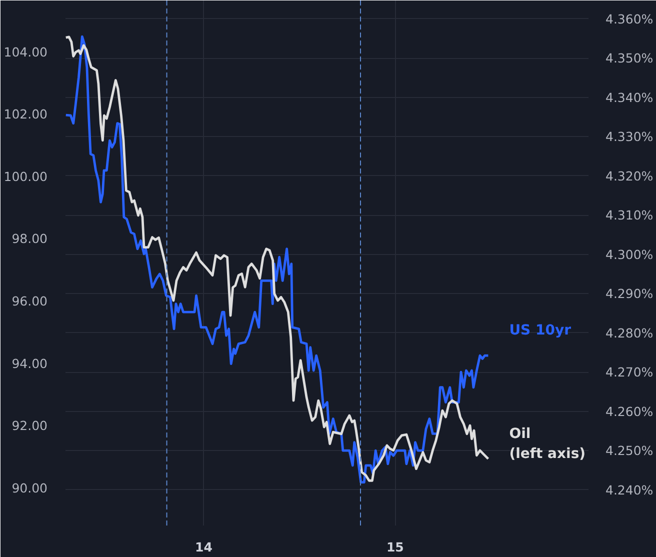 The width and height of the screenshot is (656, 557). I want to click on series-label: US 10yr, so click(540, 330).